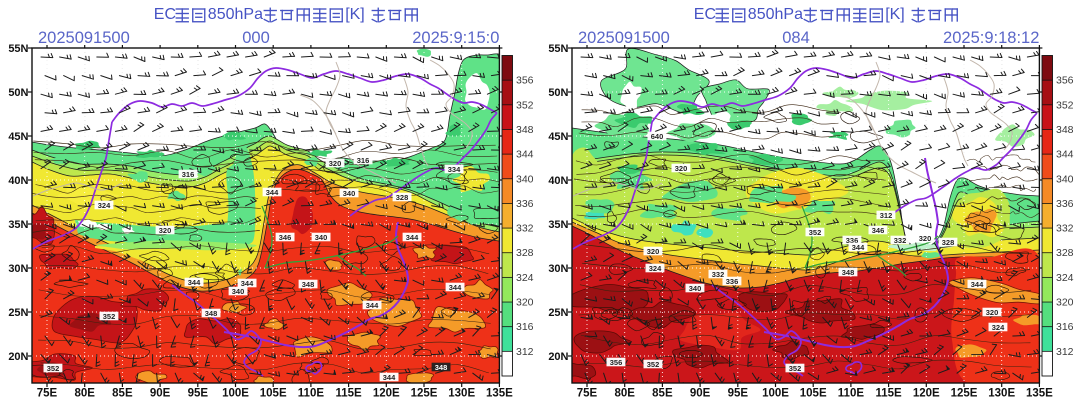 The width and height of the screenshot is (1080, 413). I want to click on svg-text: 120E, so click(386, 394).